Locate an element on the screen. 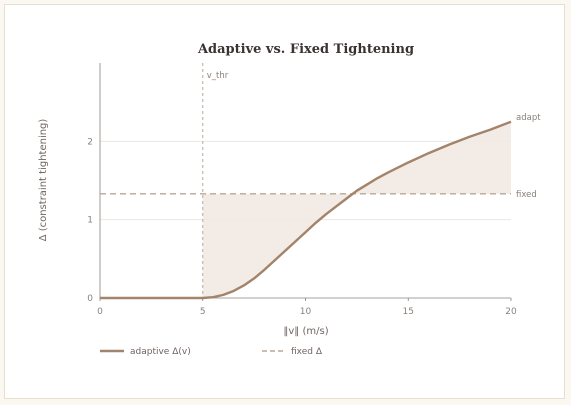 The width and height of the screenshot is (571, 405). fixed-end-label: fixed is located at coordinates (526, 195).